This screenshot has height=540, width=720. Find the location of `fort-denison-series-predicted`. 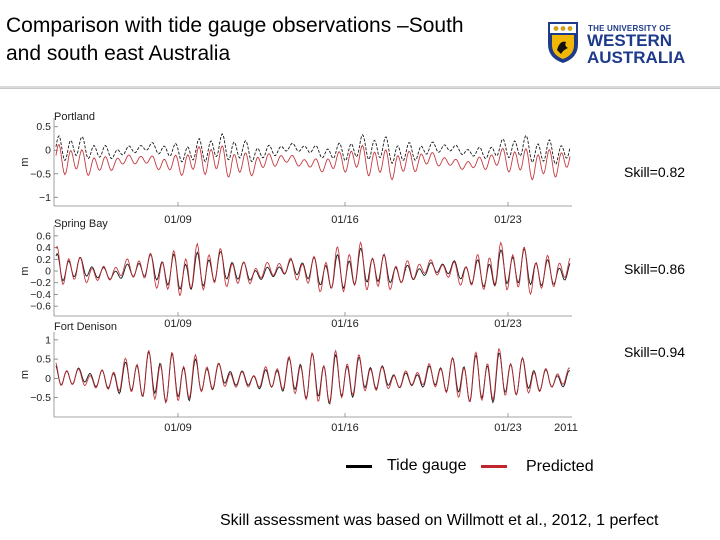

fort-denison-series-predicted is located at coordinates (313, 375).